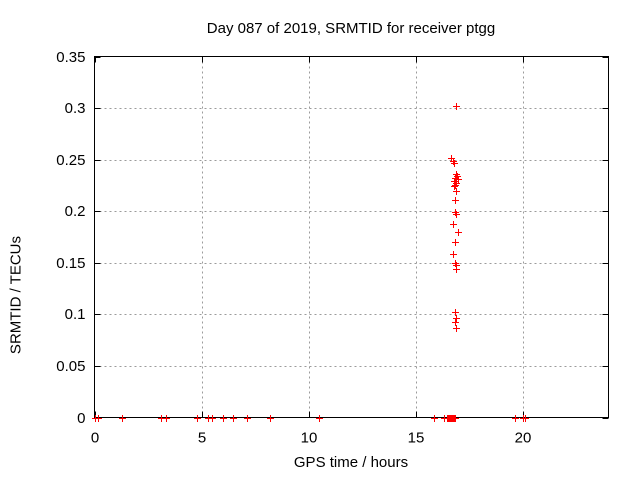 This screenshot has height=480, width=640. Describe the element at coordinates (70, 366) in the screenshot. I see `y-tick-label: 0.05` at that location.